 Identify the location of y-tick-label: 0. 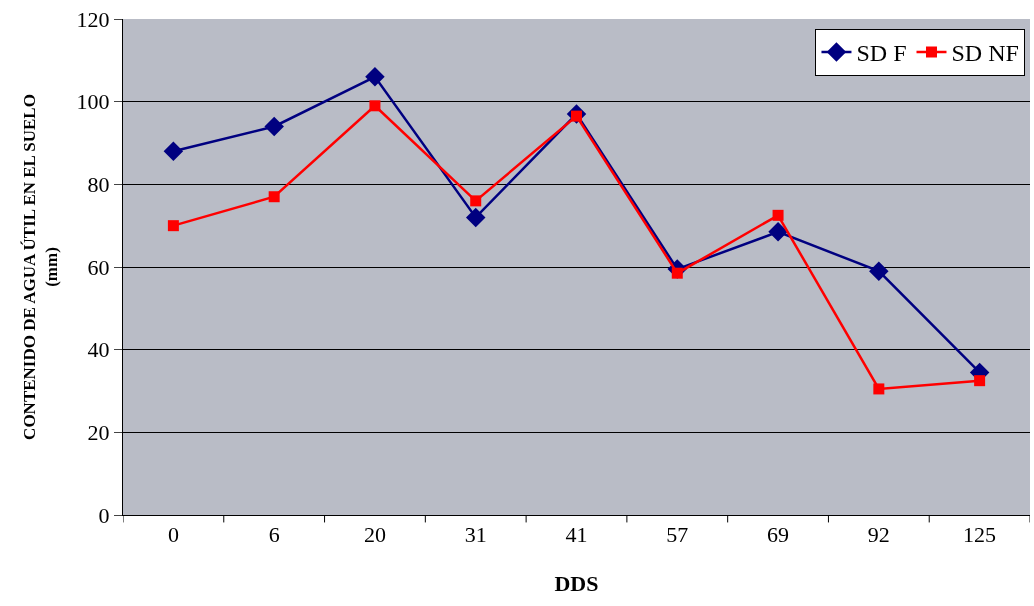
(104, 515).